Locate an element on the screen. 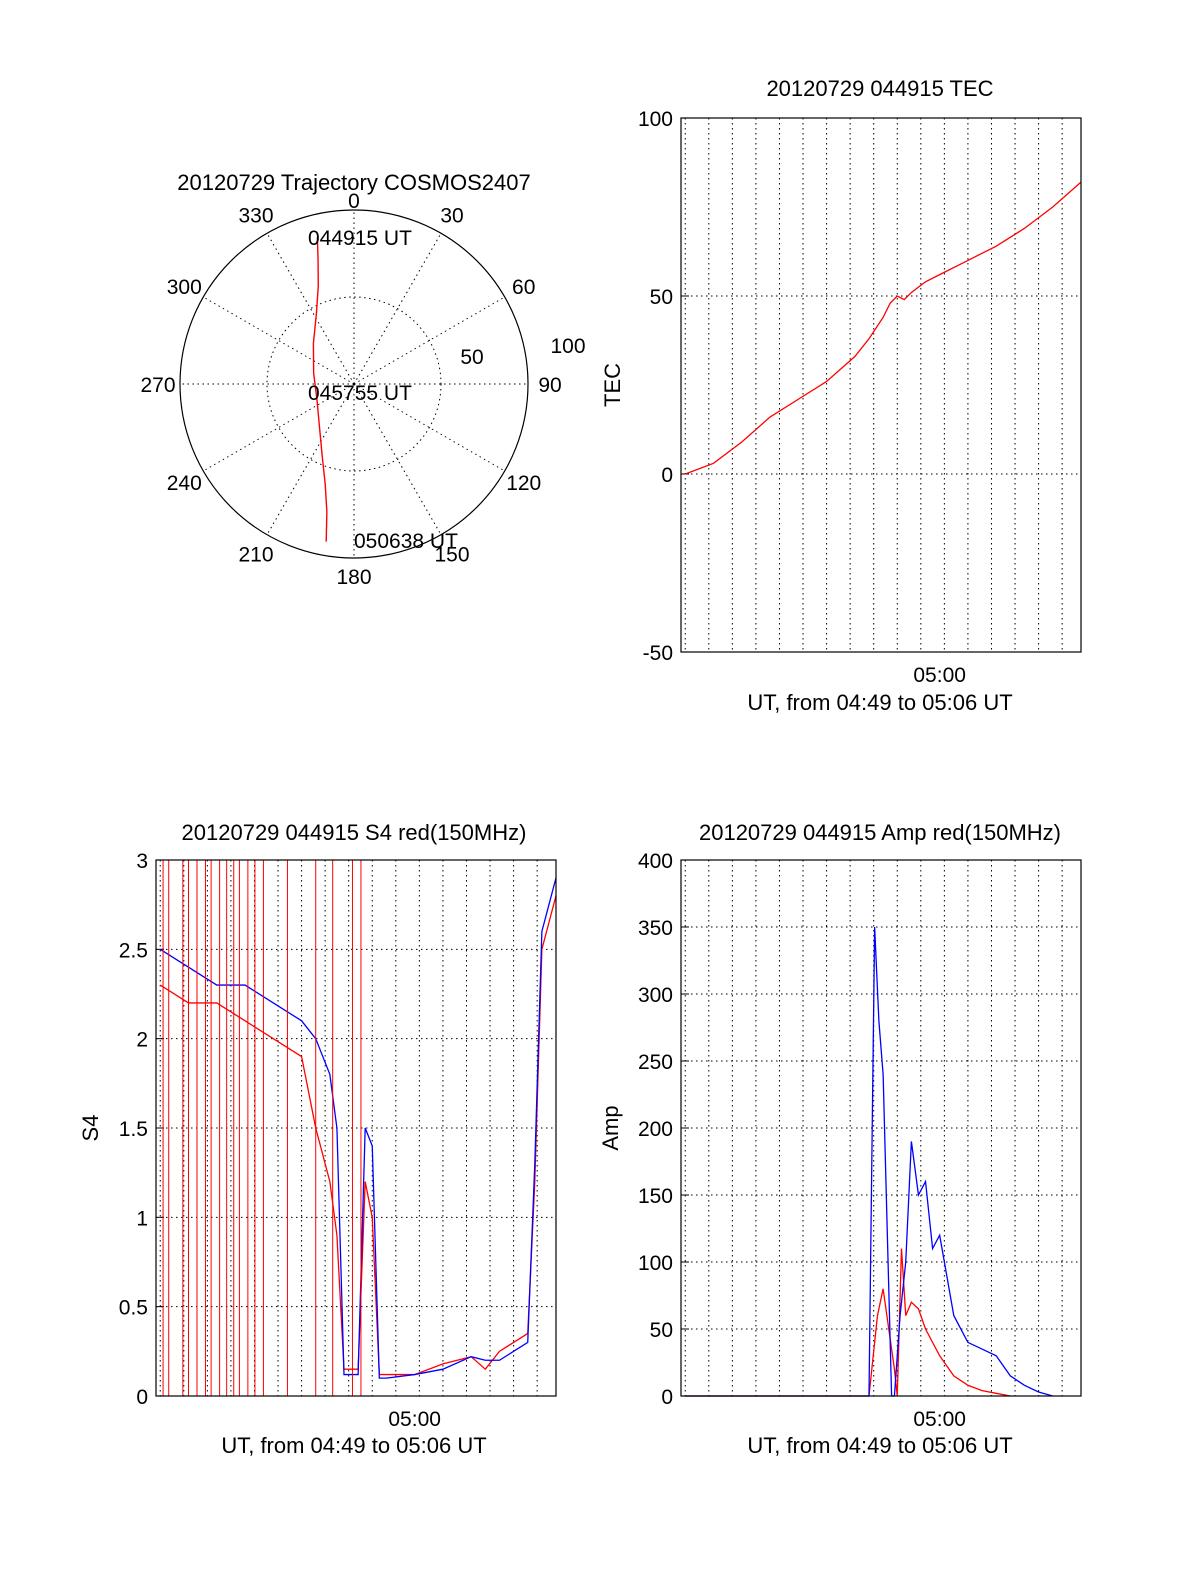 Image resolution: width=1200 pixels, height=1575 pixels. s4-ylabel: S4 is located at coordinates (90, 1128).